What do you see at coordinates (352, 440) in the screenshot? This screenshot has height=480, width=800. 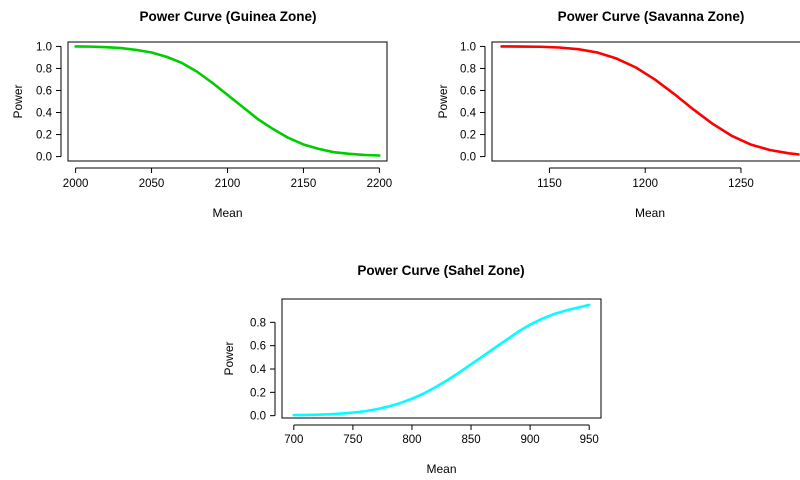 I see `x-tick-label: 750` at bounding box center [352, 440].